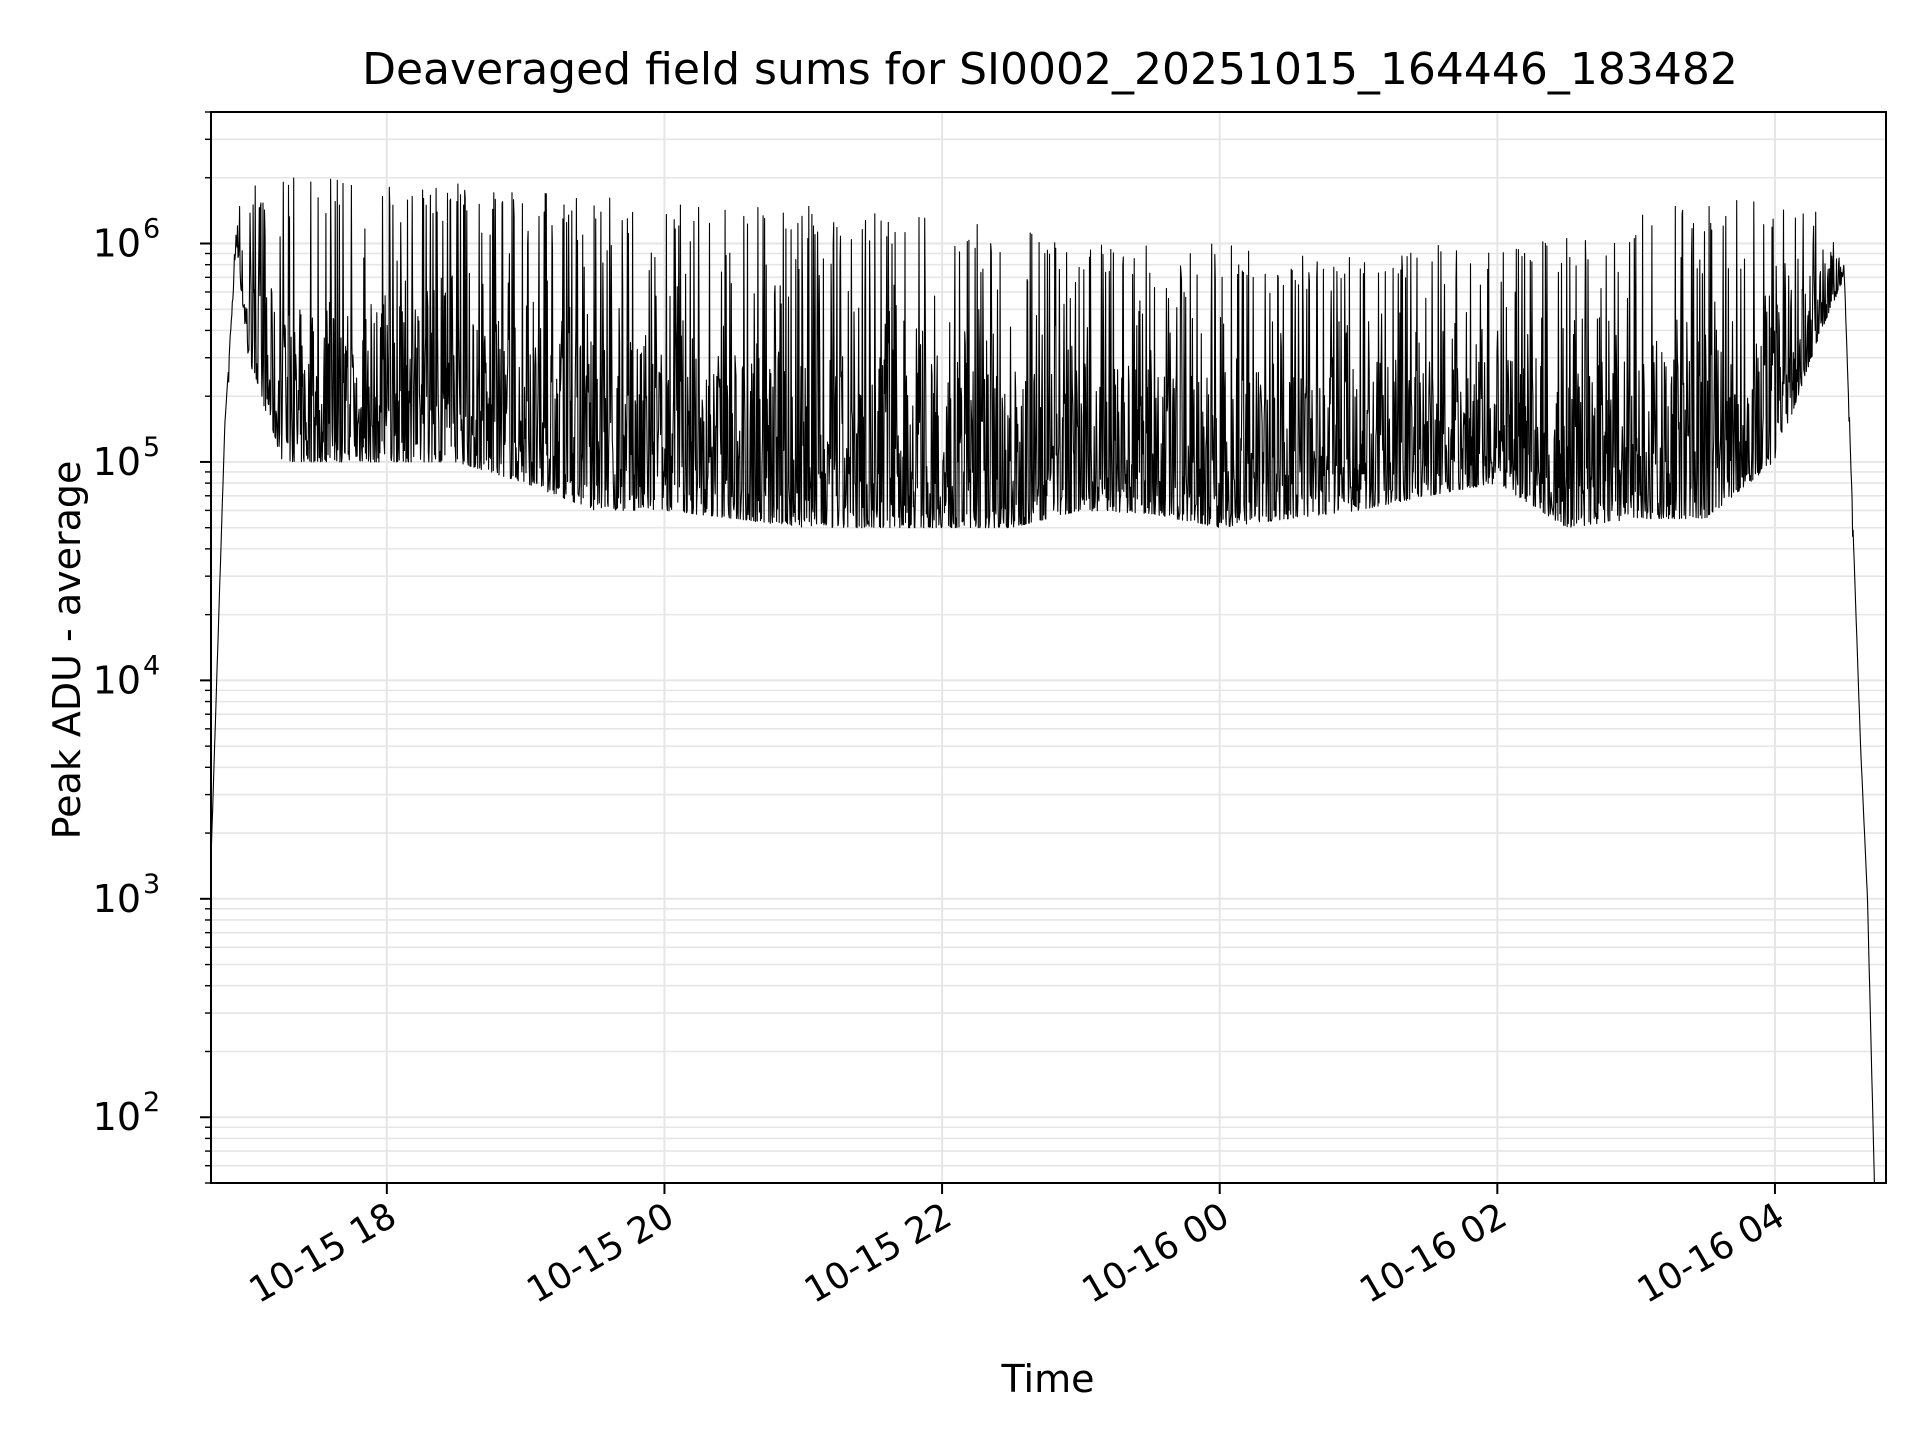 Image resolution: width=1920 pixels, height=1444 pixels. Describe the element at coordinates (1048, 1379) in the screenshot. I see `x-axis-label: Time` at that location.